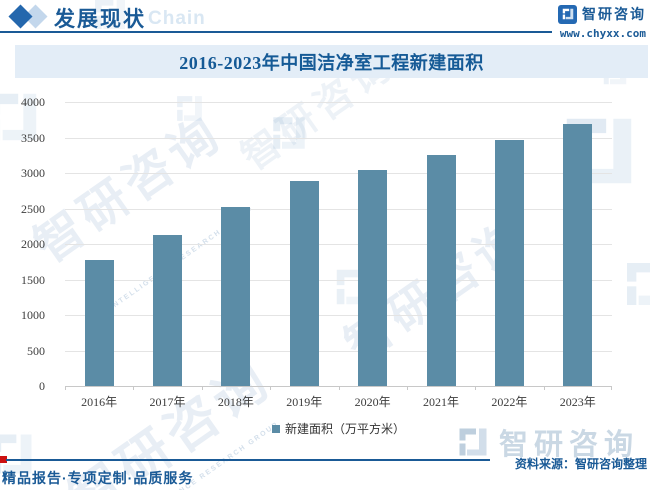  Describe the element at coordinates (338, 401) in the screenshot. I see `x-axis: 2016年 2017年 2018年 2019年 2020年 2021年 2022年 2023年` at that location.